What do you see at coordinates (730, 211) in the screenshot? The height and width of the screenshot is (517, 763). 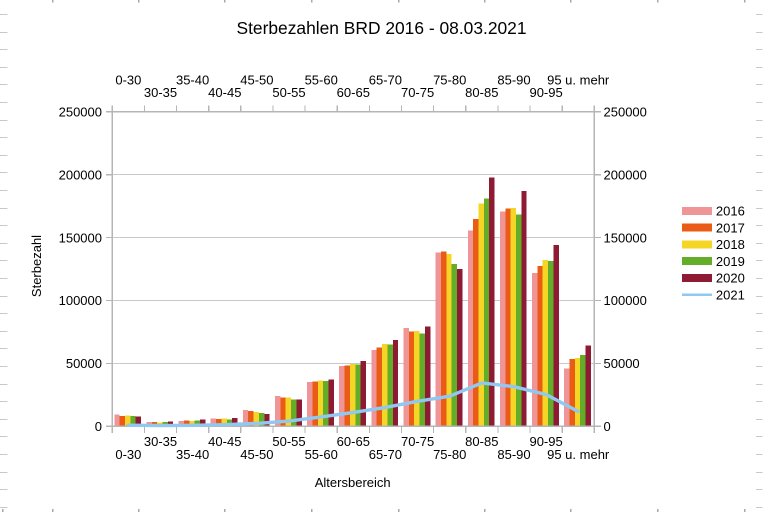 I see `svg-text: 2016` at bounding box center [730, 211].